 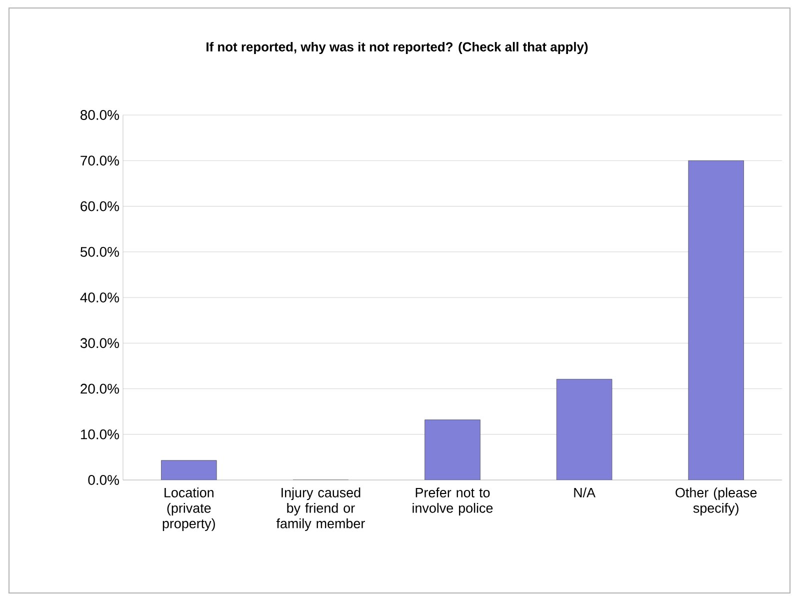 I want to click on y-tick-label: 0.0%, so click(x=103, y=480).